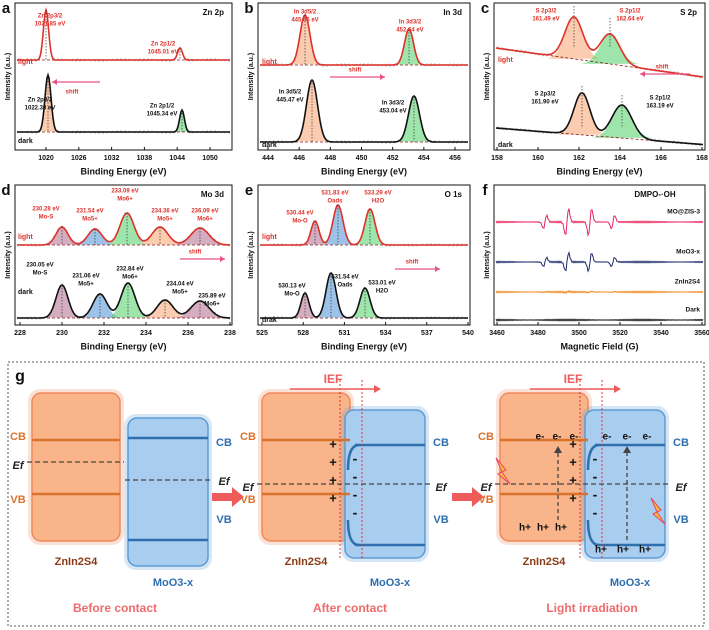 The width and height of the screenshot is (709, 630). Describe the element at coordinates (115, 608) in the screenshot. I see `label: Before contact` at that location.